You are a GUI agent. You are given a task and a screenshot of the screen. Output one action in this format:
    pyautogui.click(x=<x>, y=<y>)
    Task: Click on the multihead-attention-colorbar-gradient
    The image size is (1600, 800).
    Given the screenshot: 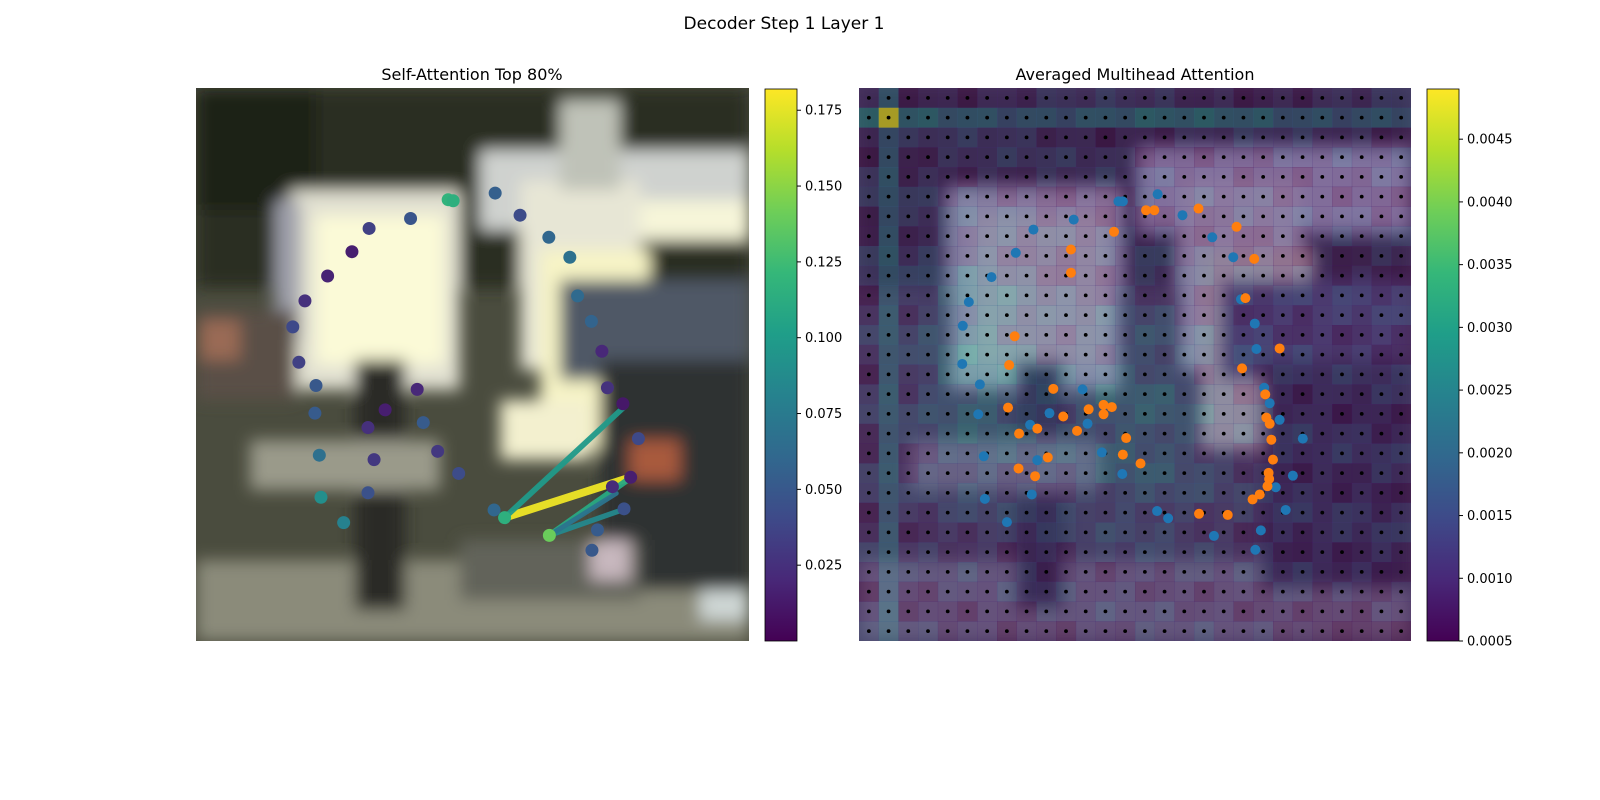 What is the action you would take?
    pyautogui.click(x=1443, y=365)
    